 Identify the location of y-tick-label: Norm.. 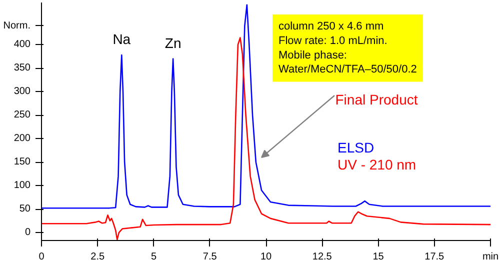
(17, 26).